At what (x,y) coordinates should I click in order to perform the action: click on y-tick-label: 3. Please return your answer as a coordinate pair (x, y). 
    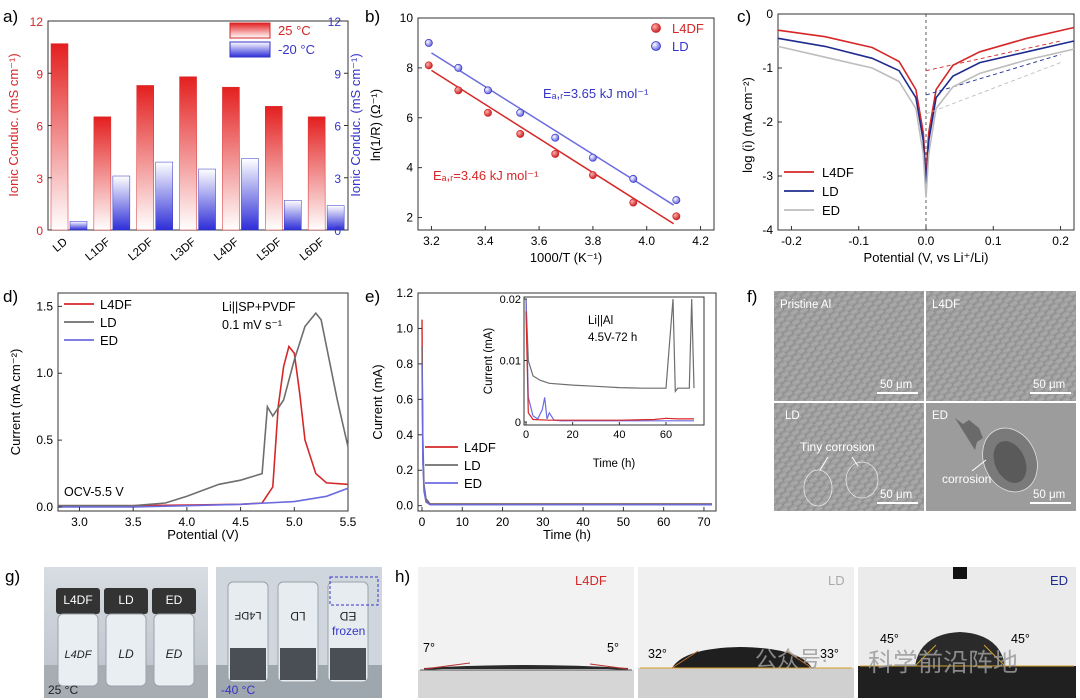
    Looking at the image, I should click on (39, 179).